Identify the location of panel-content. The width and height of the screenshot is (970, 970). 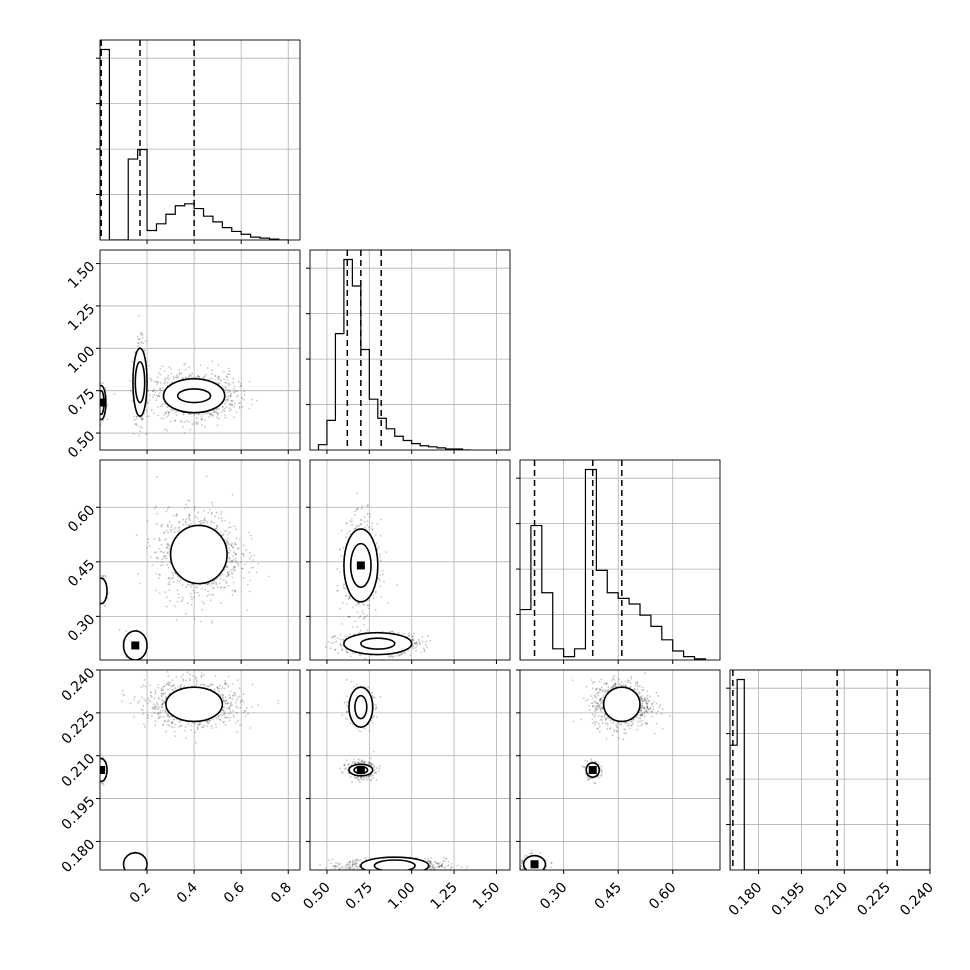
(410, 560).